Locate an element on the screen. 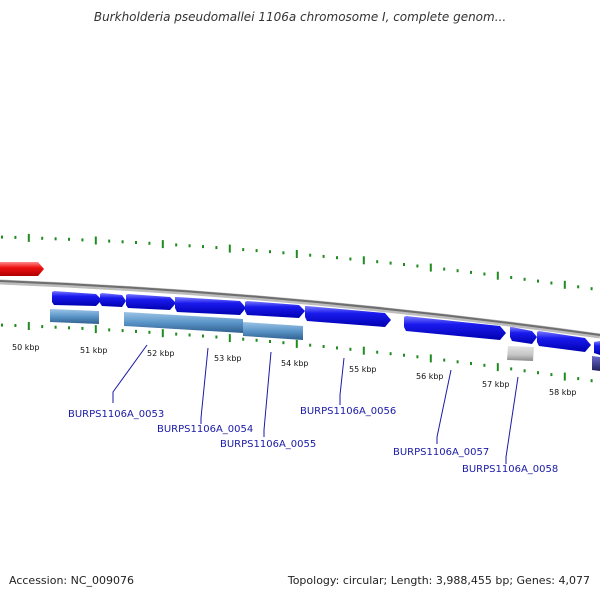 This screenshot has height=600, width=600. kbp-label: 50 kbp is located at coordinates (26, 347).